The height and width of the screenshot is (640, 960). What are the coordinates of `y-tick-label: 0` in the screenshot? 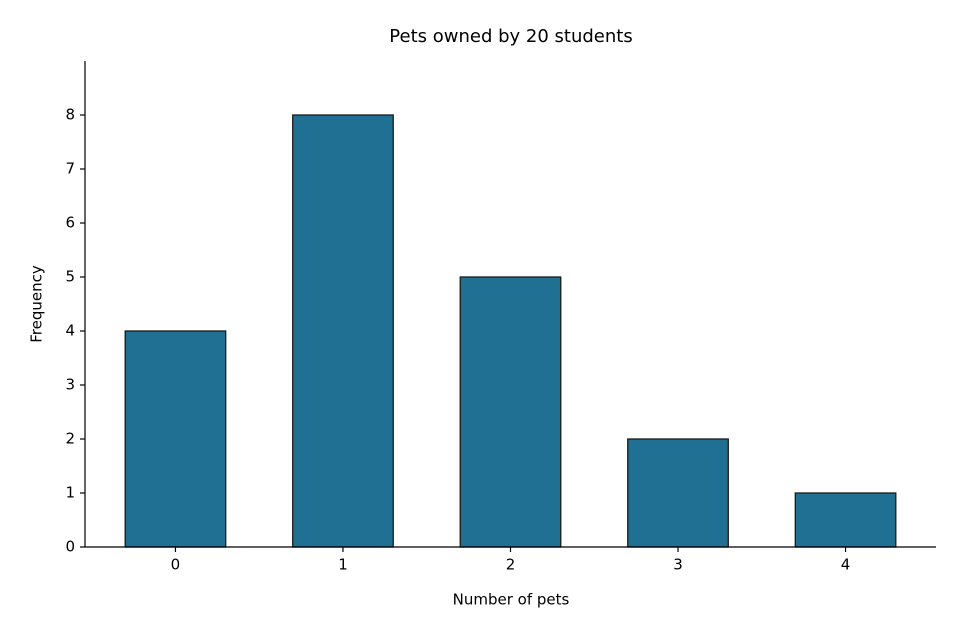 It's located at (70, 547).